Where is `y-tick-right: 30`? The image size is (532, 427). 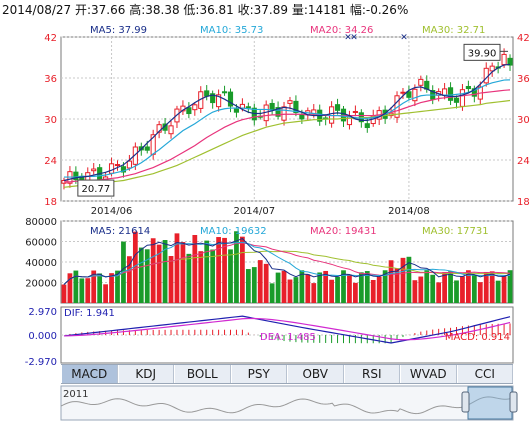
y-tick-right: 30 is located at coordinates (523, 120).